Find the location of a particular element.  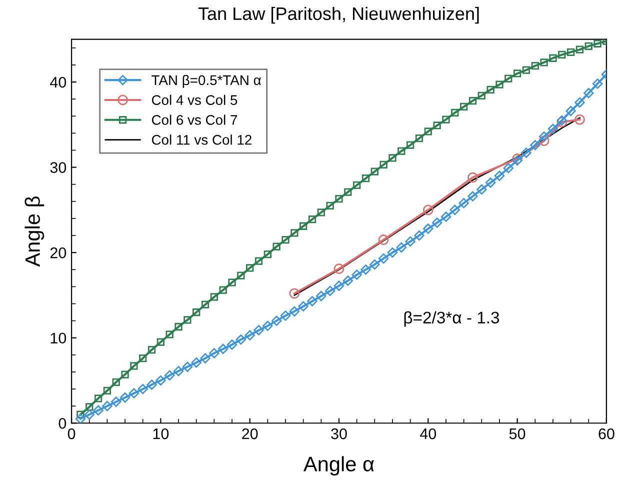

y-tick-label: 20 is located at coordinates (58, 252).